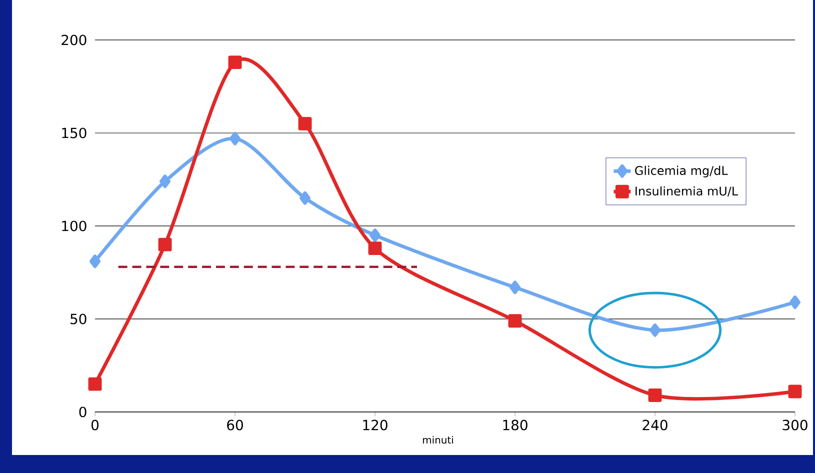  What do you see at coordinates (95, 425) in the screenshot?
I see `x-tick-label: 0` at bounding box center [95, 425].